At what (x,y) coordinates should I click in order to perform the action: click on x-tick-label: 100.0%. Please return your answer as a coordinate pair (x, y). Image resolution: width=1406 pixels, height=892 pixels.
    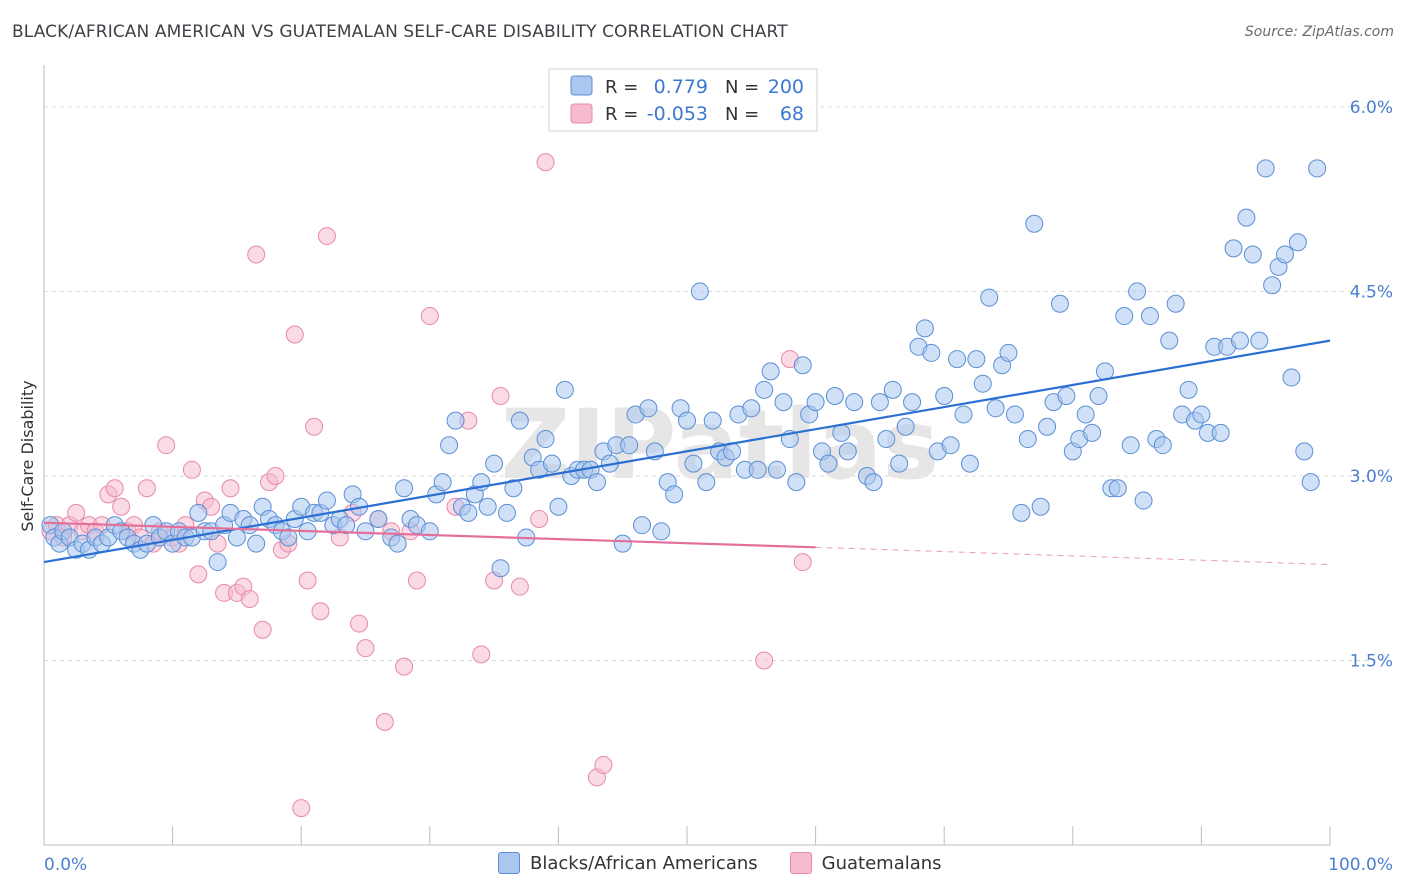
    Looking at the image, I should click on (1360, 865).